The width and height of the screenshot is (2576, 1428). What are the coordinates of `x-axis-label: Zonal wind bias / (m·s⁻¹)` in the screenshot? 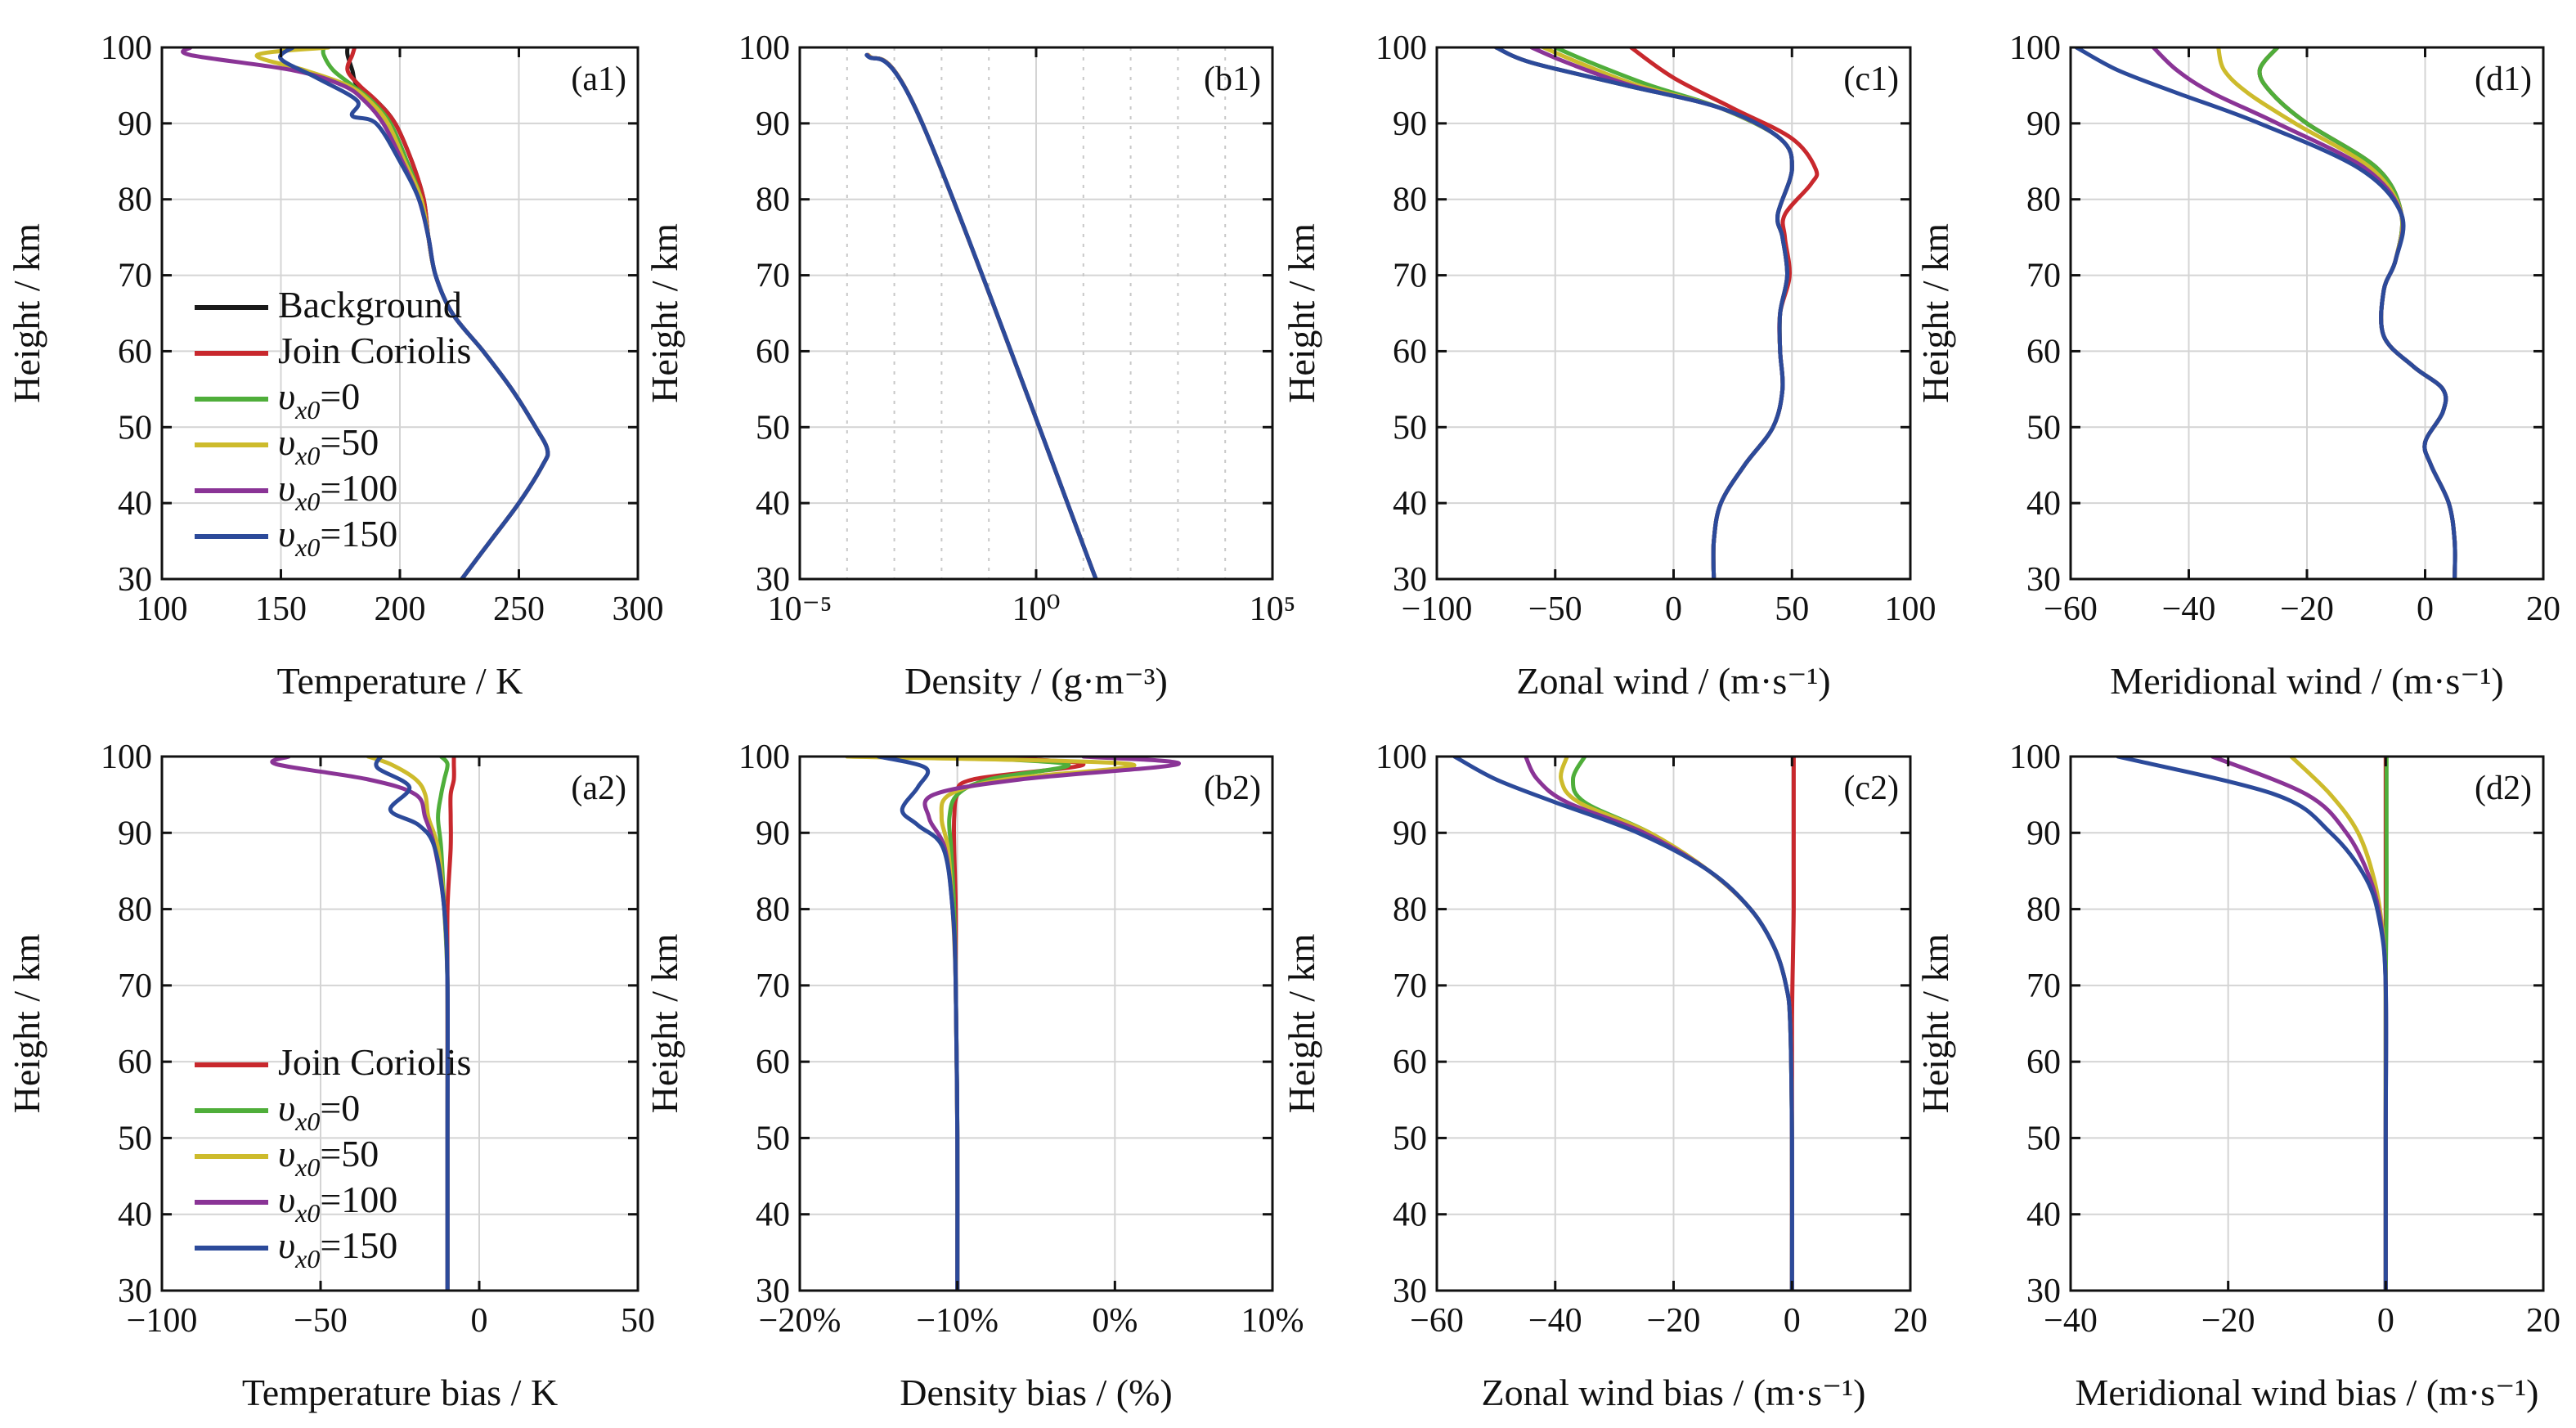 It's located at (1674, 1392).